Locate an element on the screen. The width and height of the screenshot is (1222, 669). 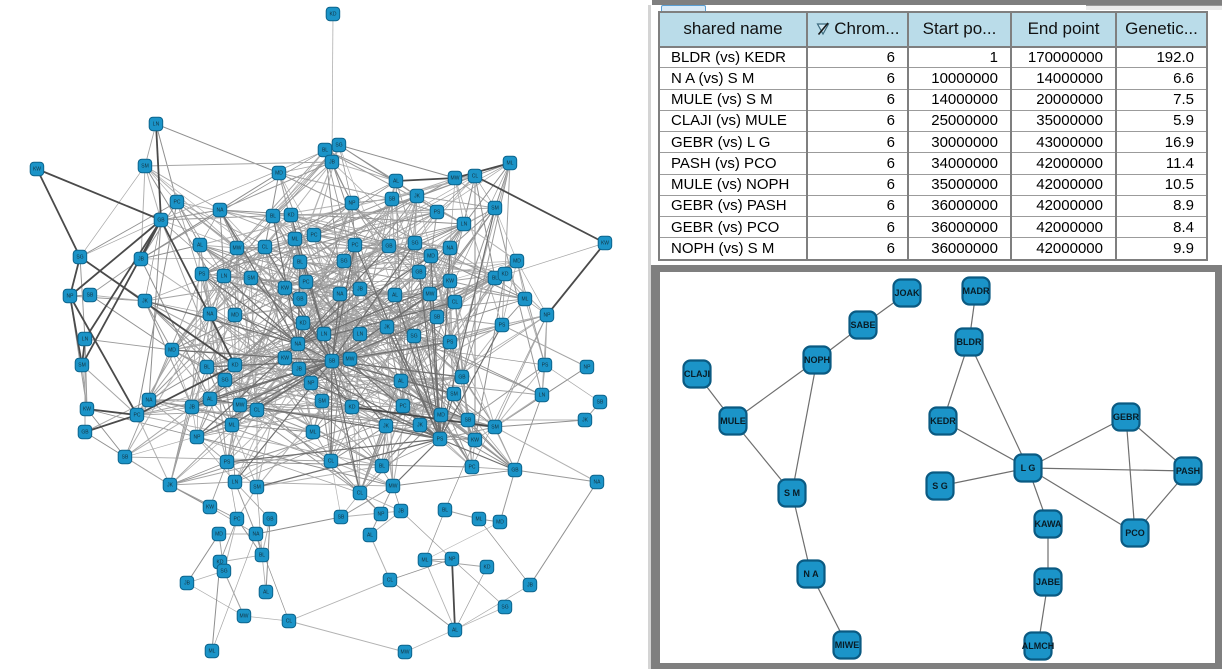
svg-text: ALMCH is located at coordinates (1038, 646).